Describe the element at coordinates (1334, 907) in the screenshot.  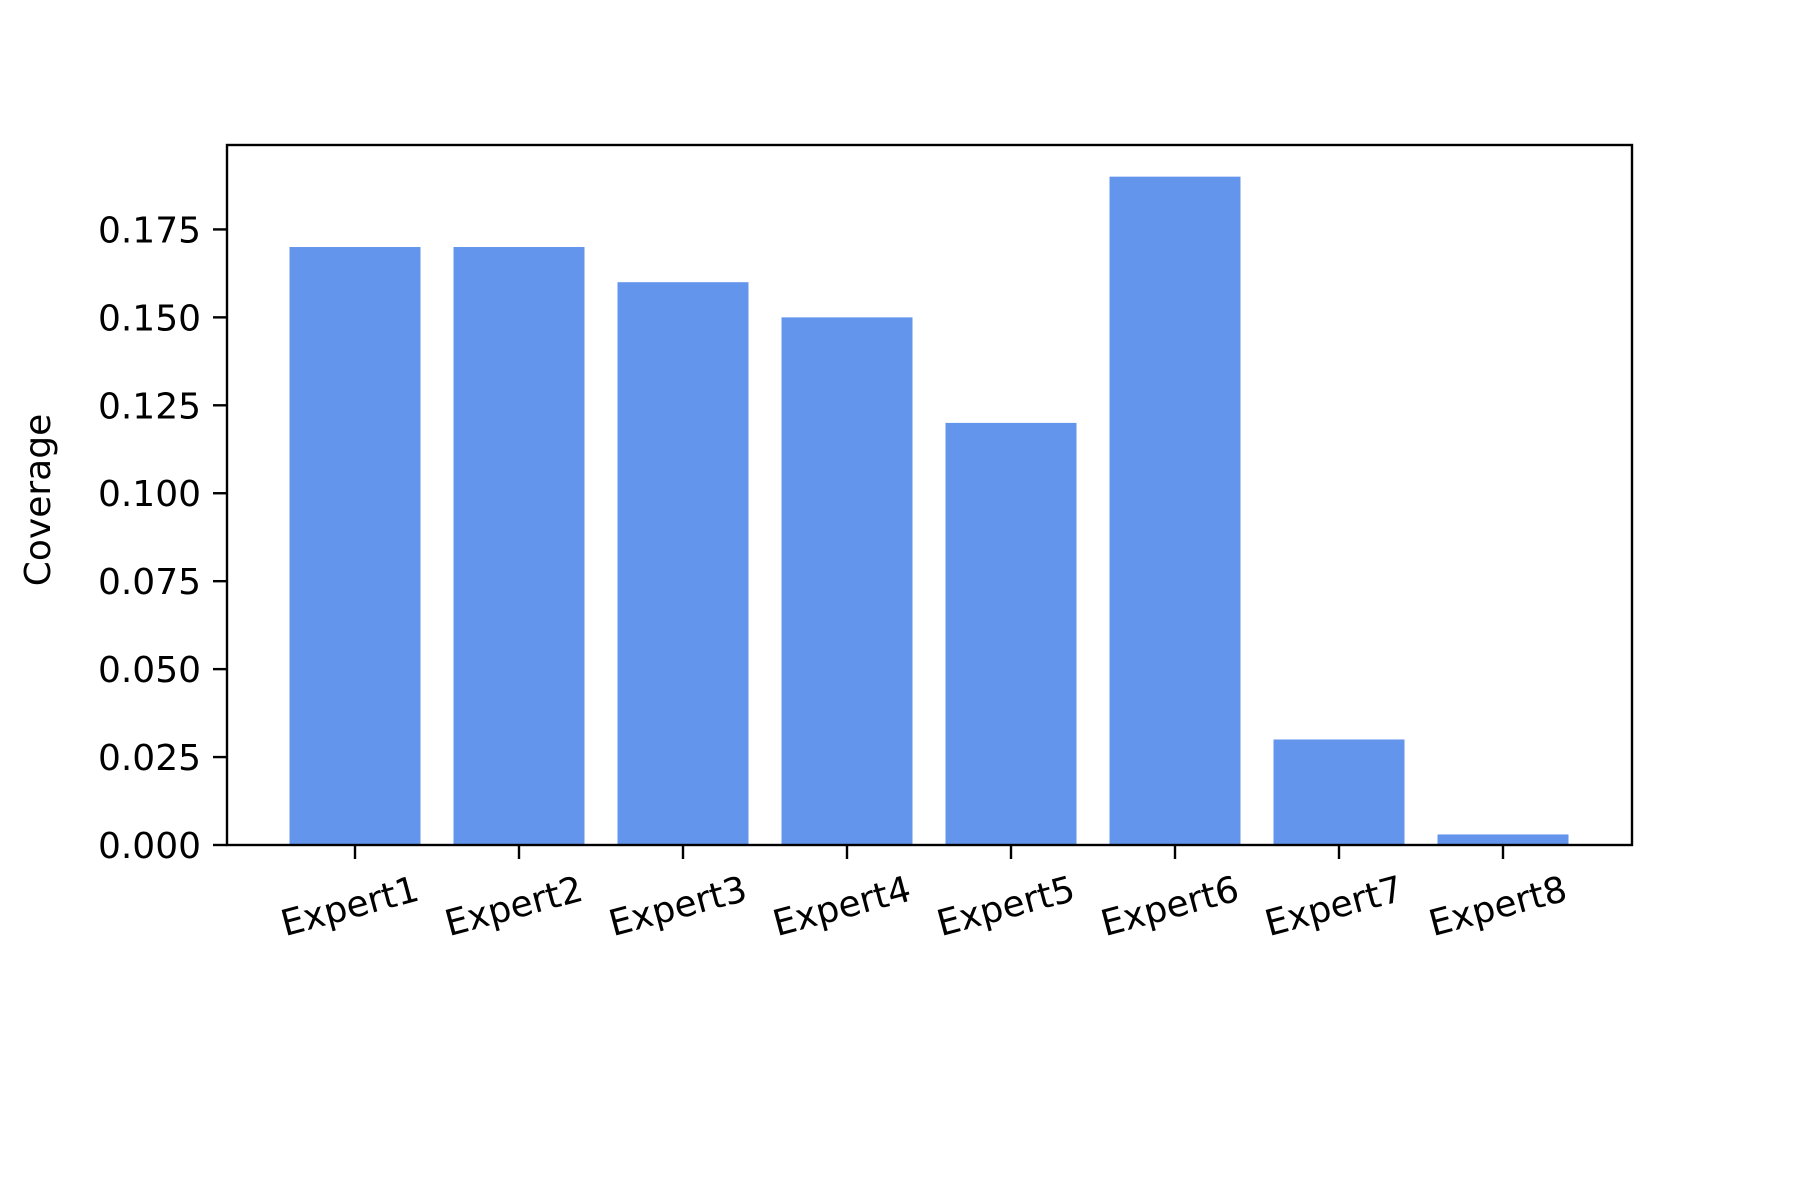
I see `x-tick-label: Expert7` at that location.